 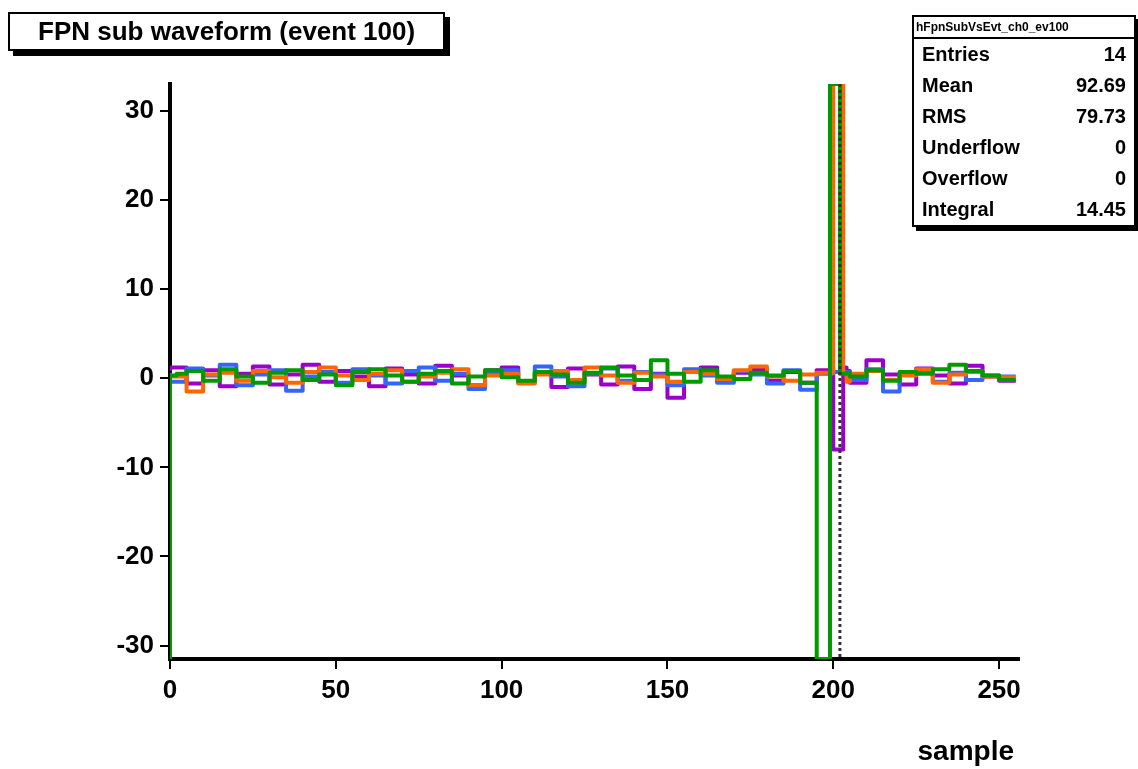 What do you see at coordinates (1024, 116) in the screenshot?
I see `text: RMS 79.73` at bounding box center [1024, 116].